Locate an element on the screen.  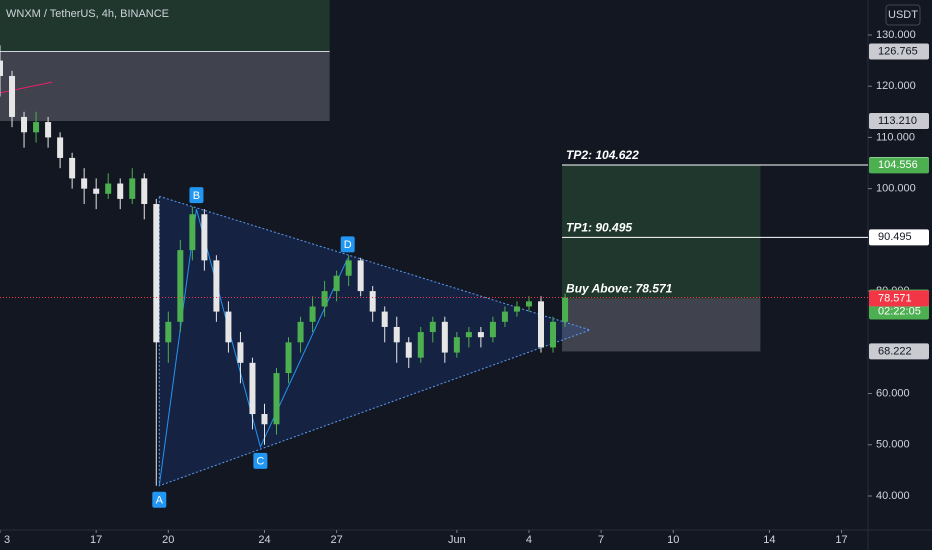
x-tick-label: 20 is located at coordinates (168, 540).